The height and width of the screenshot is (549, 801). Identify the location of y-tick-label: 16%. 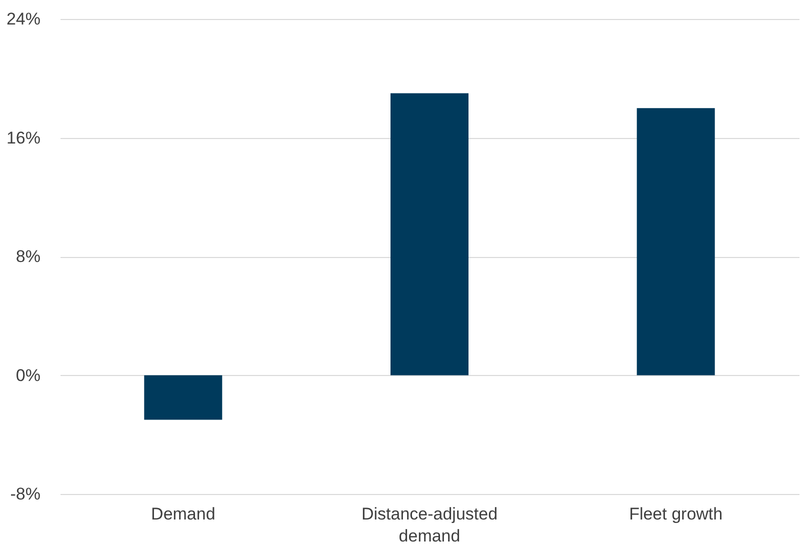
(23, 138).